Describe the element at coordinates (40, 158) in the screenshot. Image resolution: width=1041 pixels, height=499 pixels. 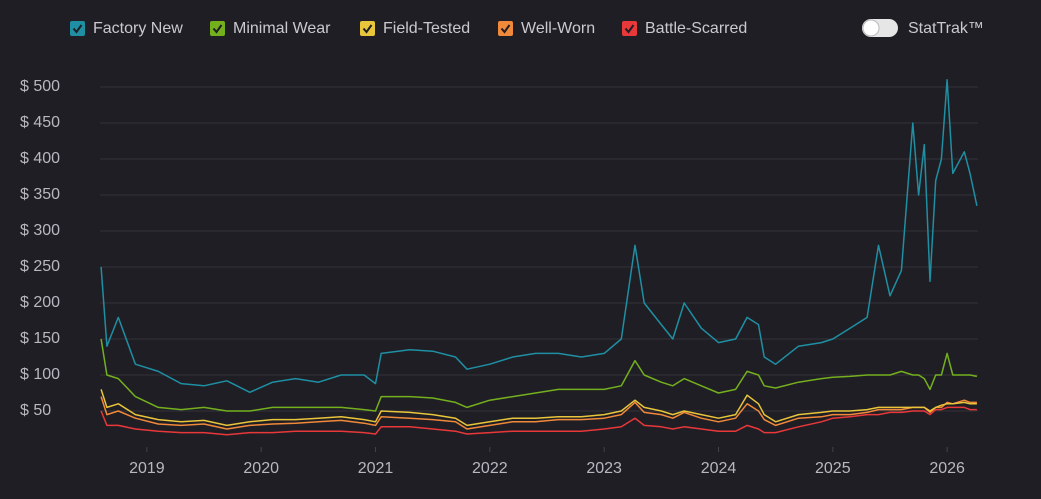
I see `y-tick-label: $ 400` at that location.